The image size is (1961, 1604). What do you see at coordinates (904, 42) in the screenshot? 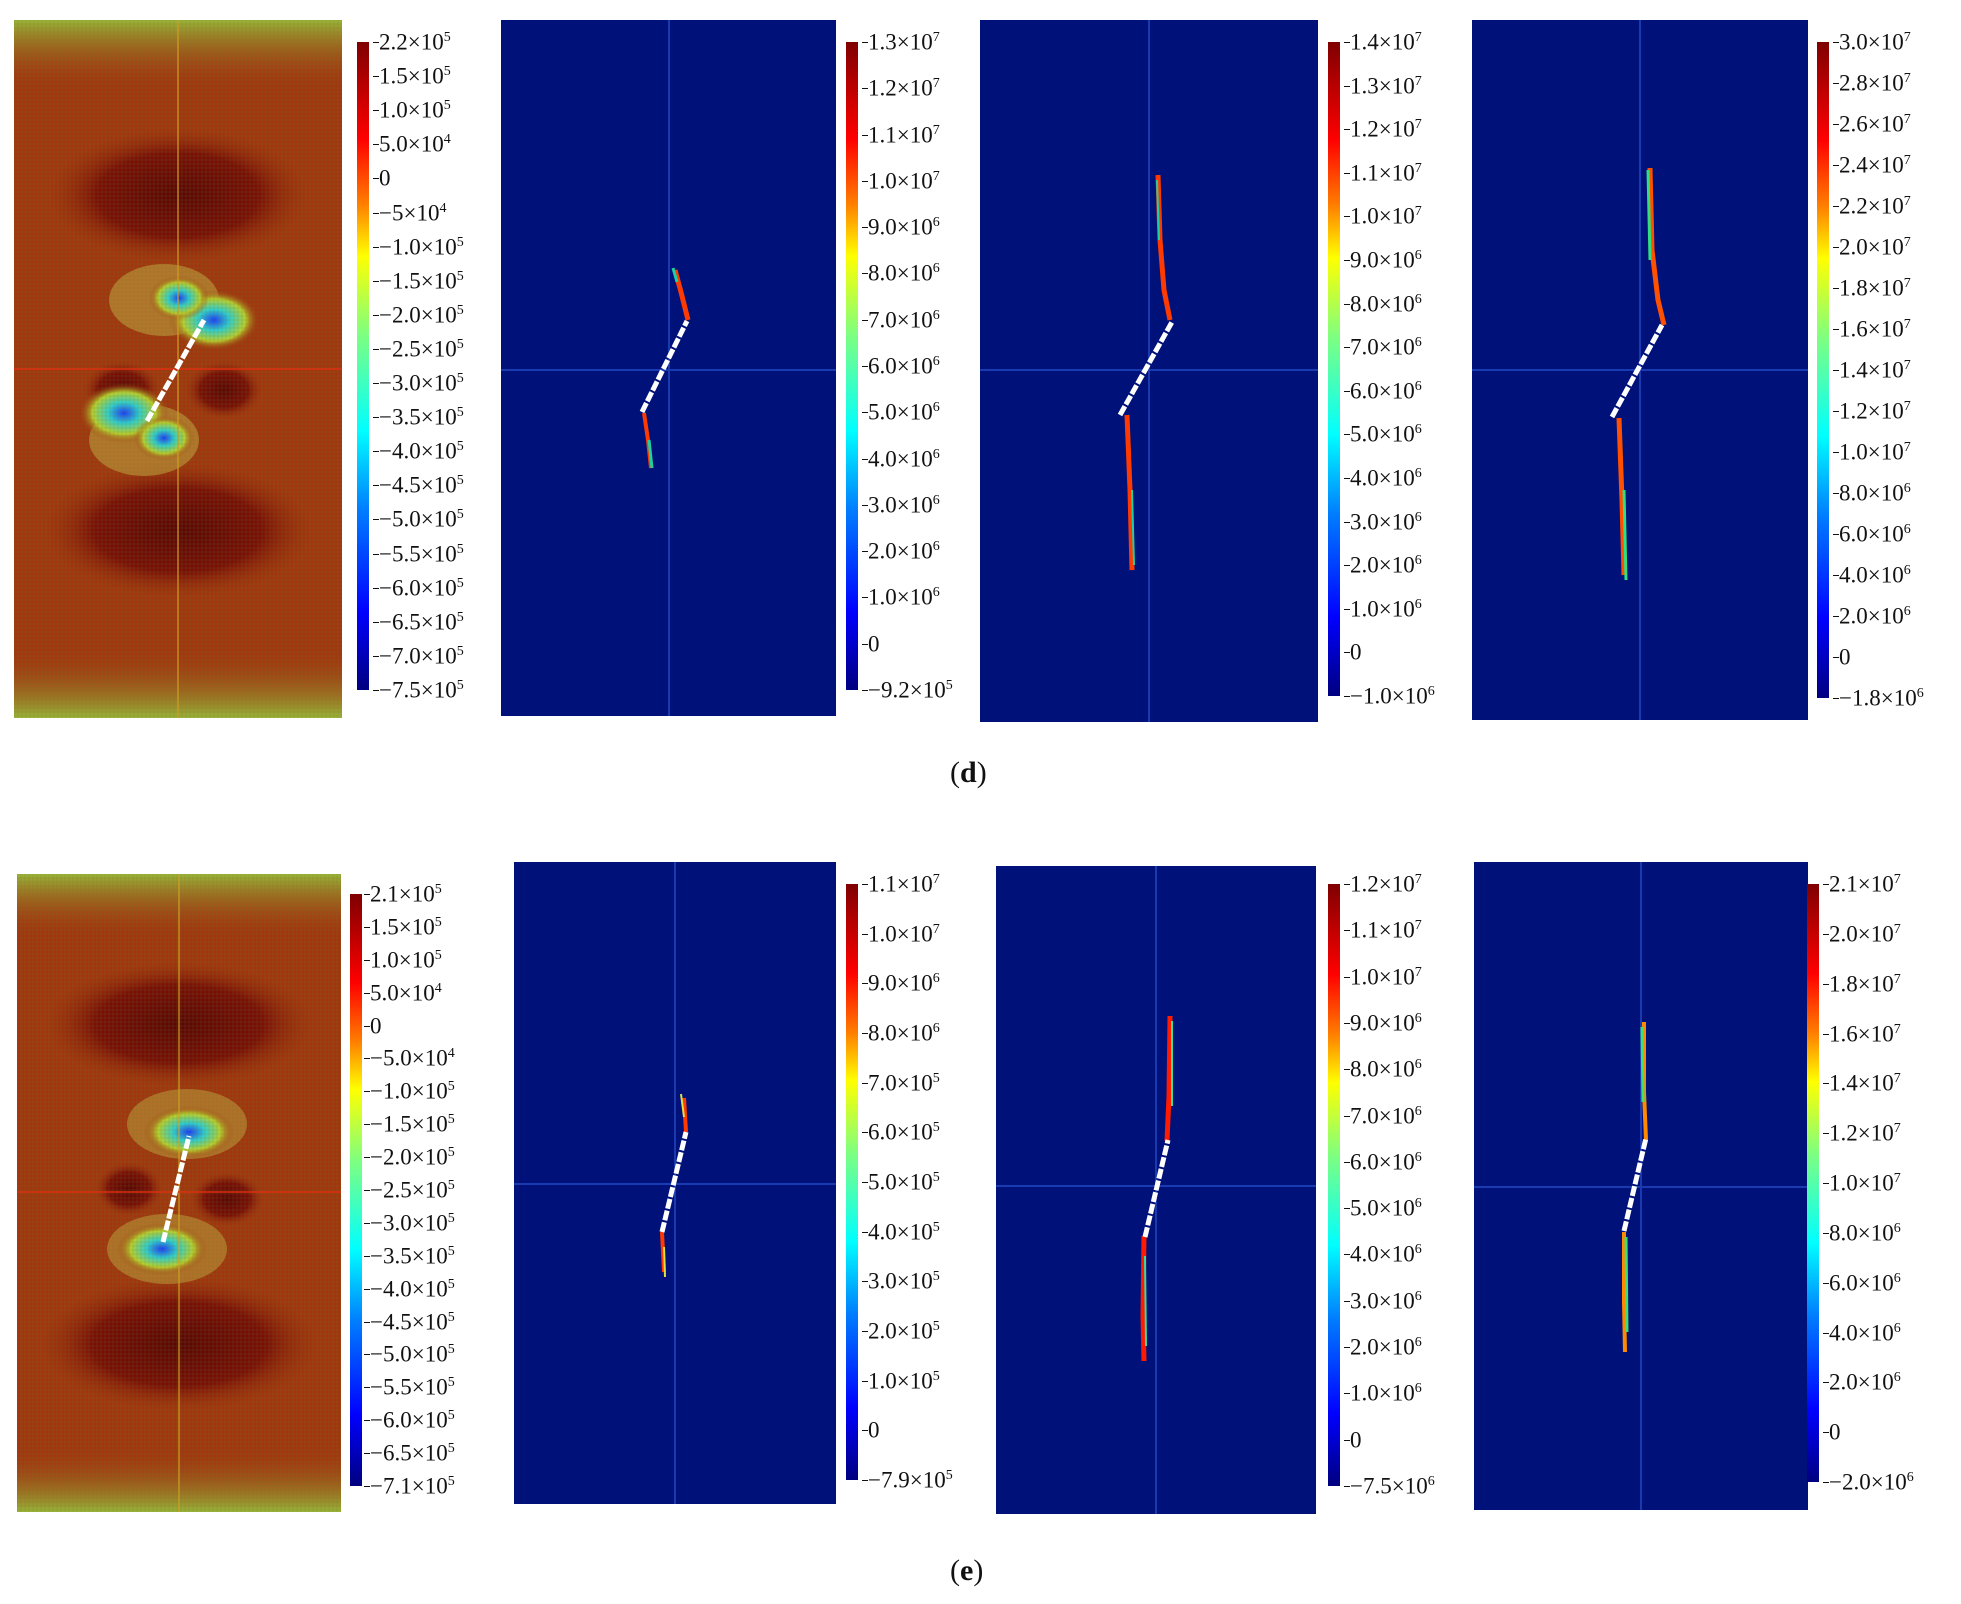
I see `colorbar-tick-label: 1.3×10⁷` at bounding box center [904, 42].